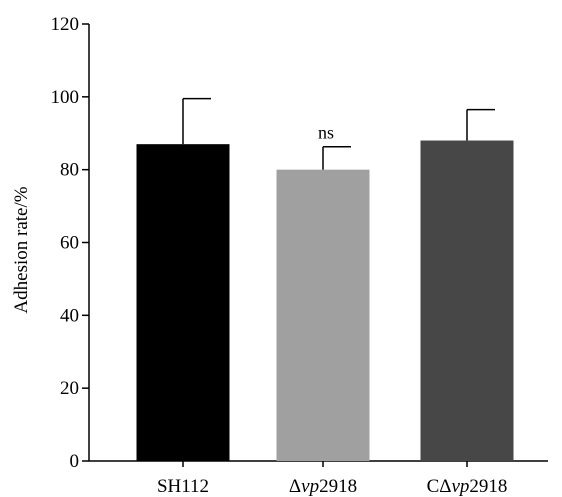 The width and height of the screenshot is (562, 497). Describe the element at coordinates (183, 486) in the screenshot. I see `category-label-0: SH112` at that location.